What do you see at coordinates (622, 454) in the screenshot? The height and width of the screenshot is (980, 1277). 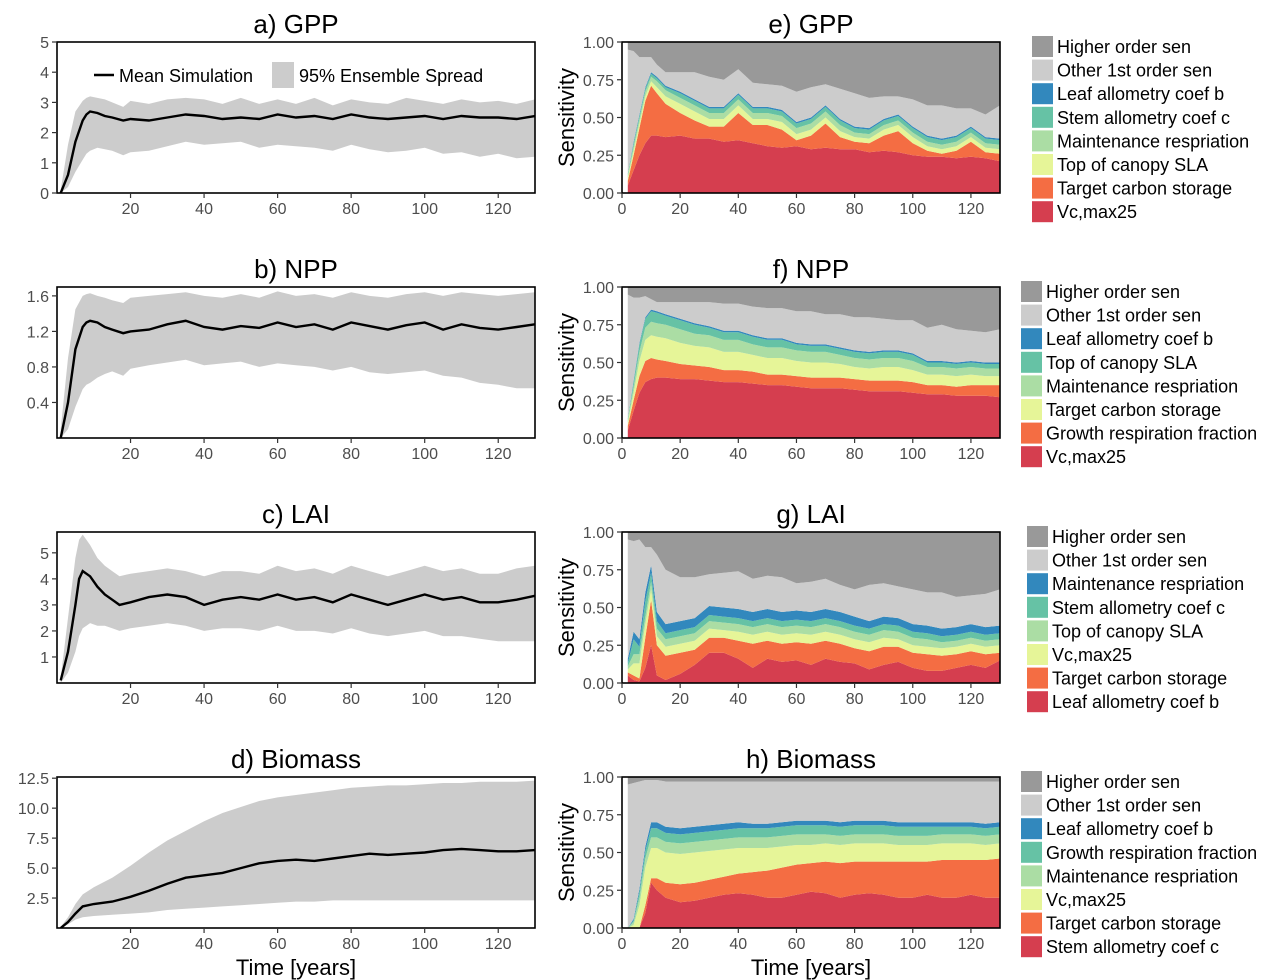 I see `x-tick-label: 0` at bounding box center [622, 454].